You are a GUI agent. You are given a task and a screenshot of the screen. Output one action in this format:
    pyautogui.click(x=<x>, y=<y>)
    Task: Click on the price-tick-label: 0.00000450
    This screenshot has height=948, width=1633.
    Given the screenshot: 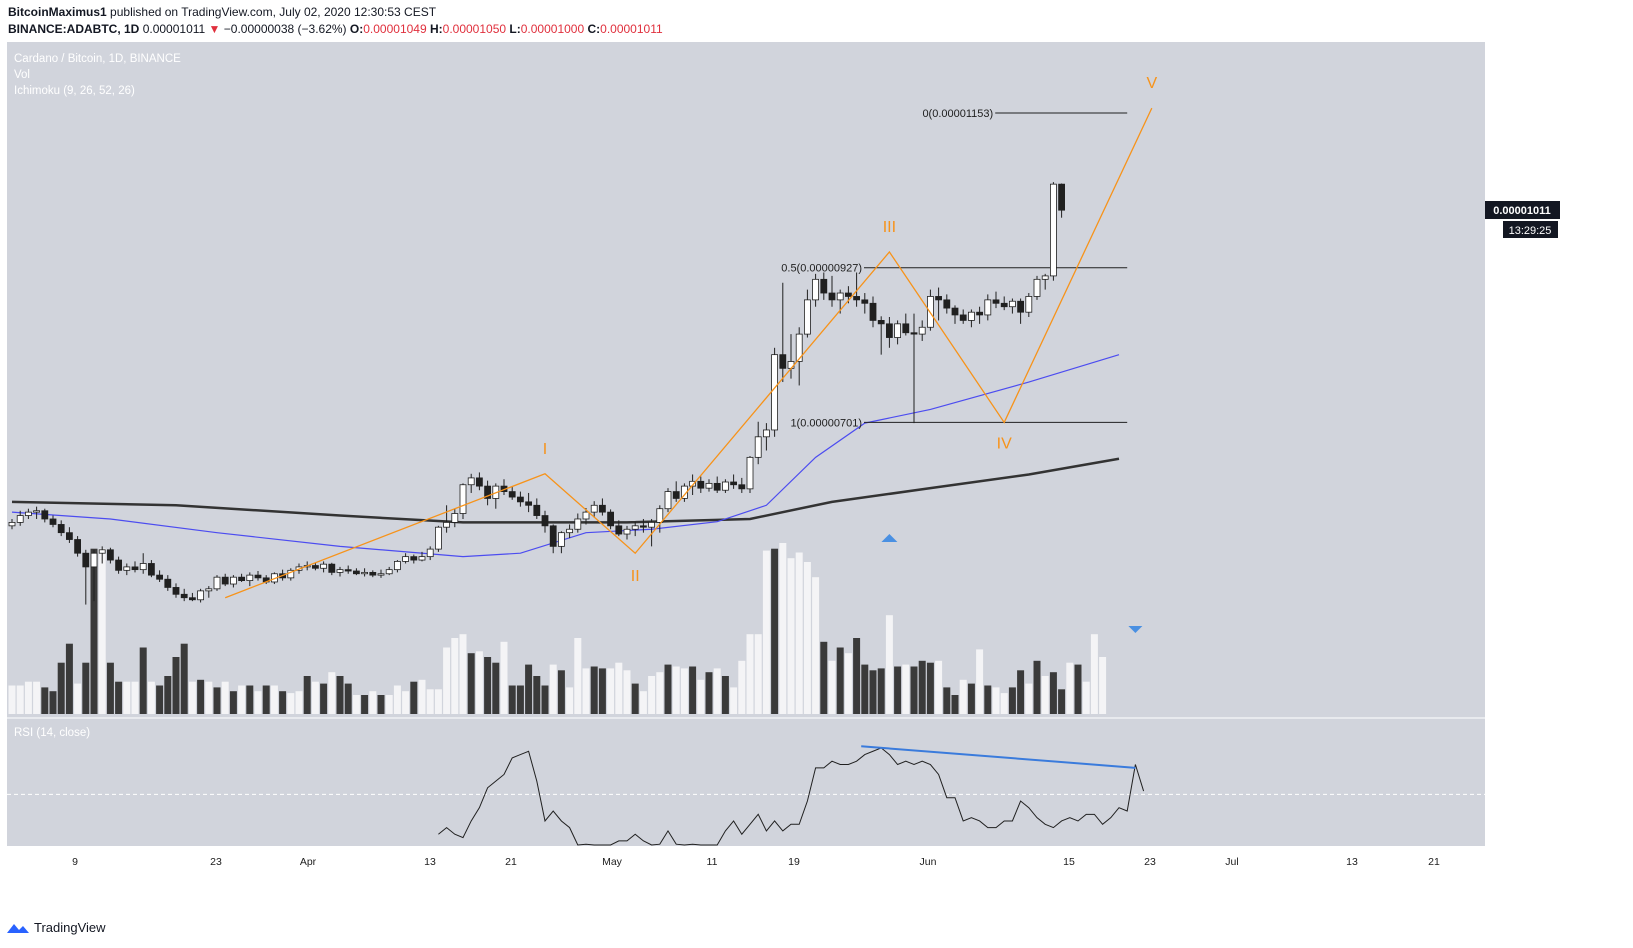 What is the action you would take?
    pyautogui.click(x=1519, y=595)
    